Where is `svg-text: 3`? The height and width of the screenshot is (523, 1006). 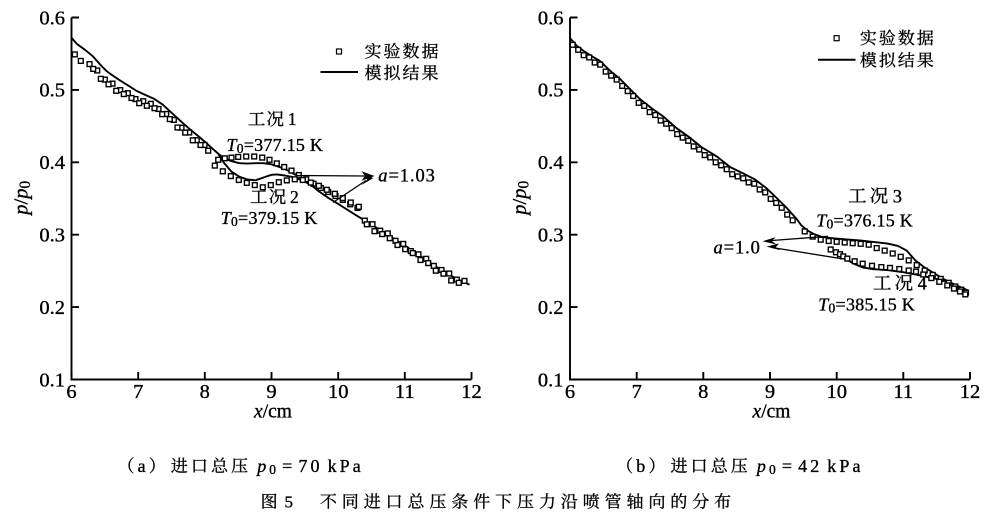 svg-text: 3 is located at coordinates (897, 197).